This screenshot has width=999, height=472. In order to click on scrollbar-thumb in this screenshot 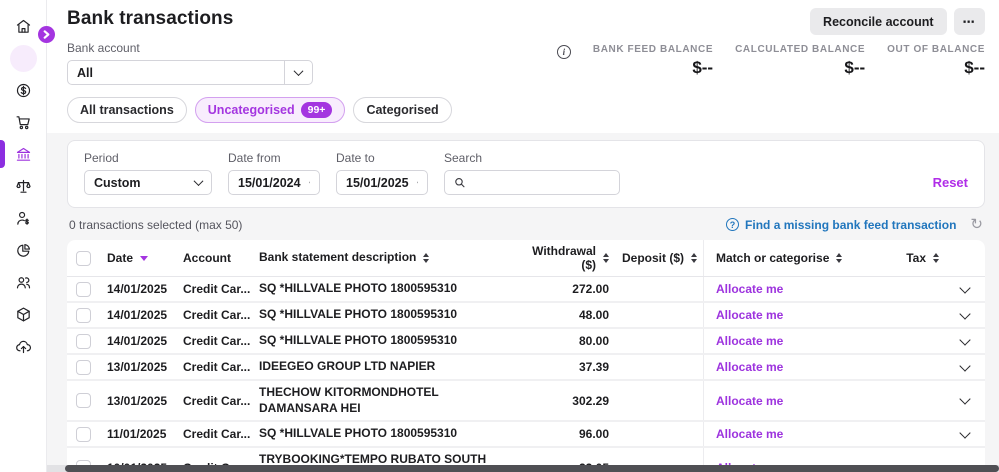, I will do `click(532, 468)`.